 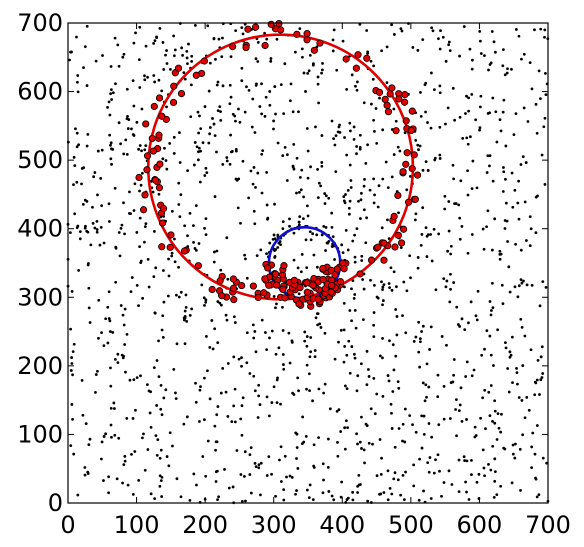 I want to click on y-tick-label: 600, so click(x=40, y=92).